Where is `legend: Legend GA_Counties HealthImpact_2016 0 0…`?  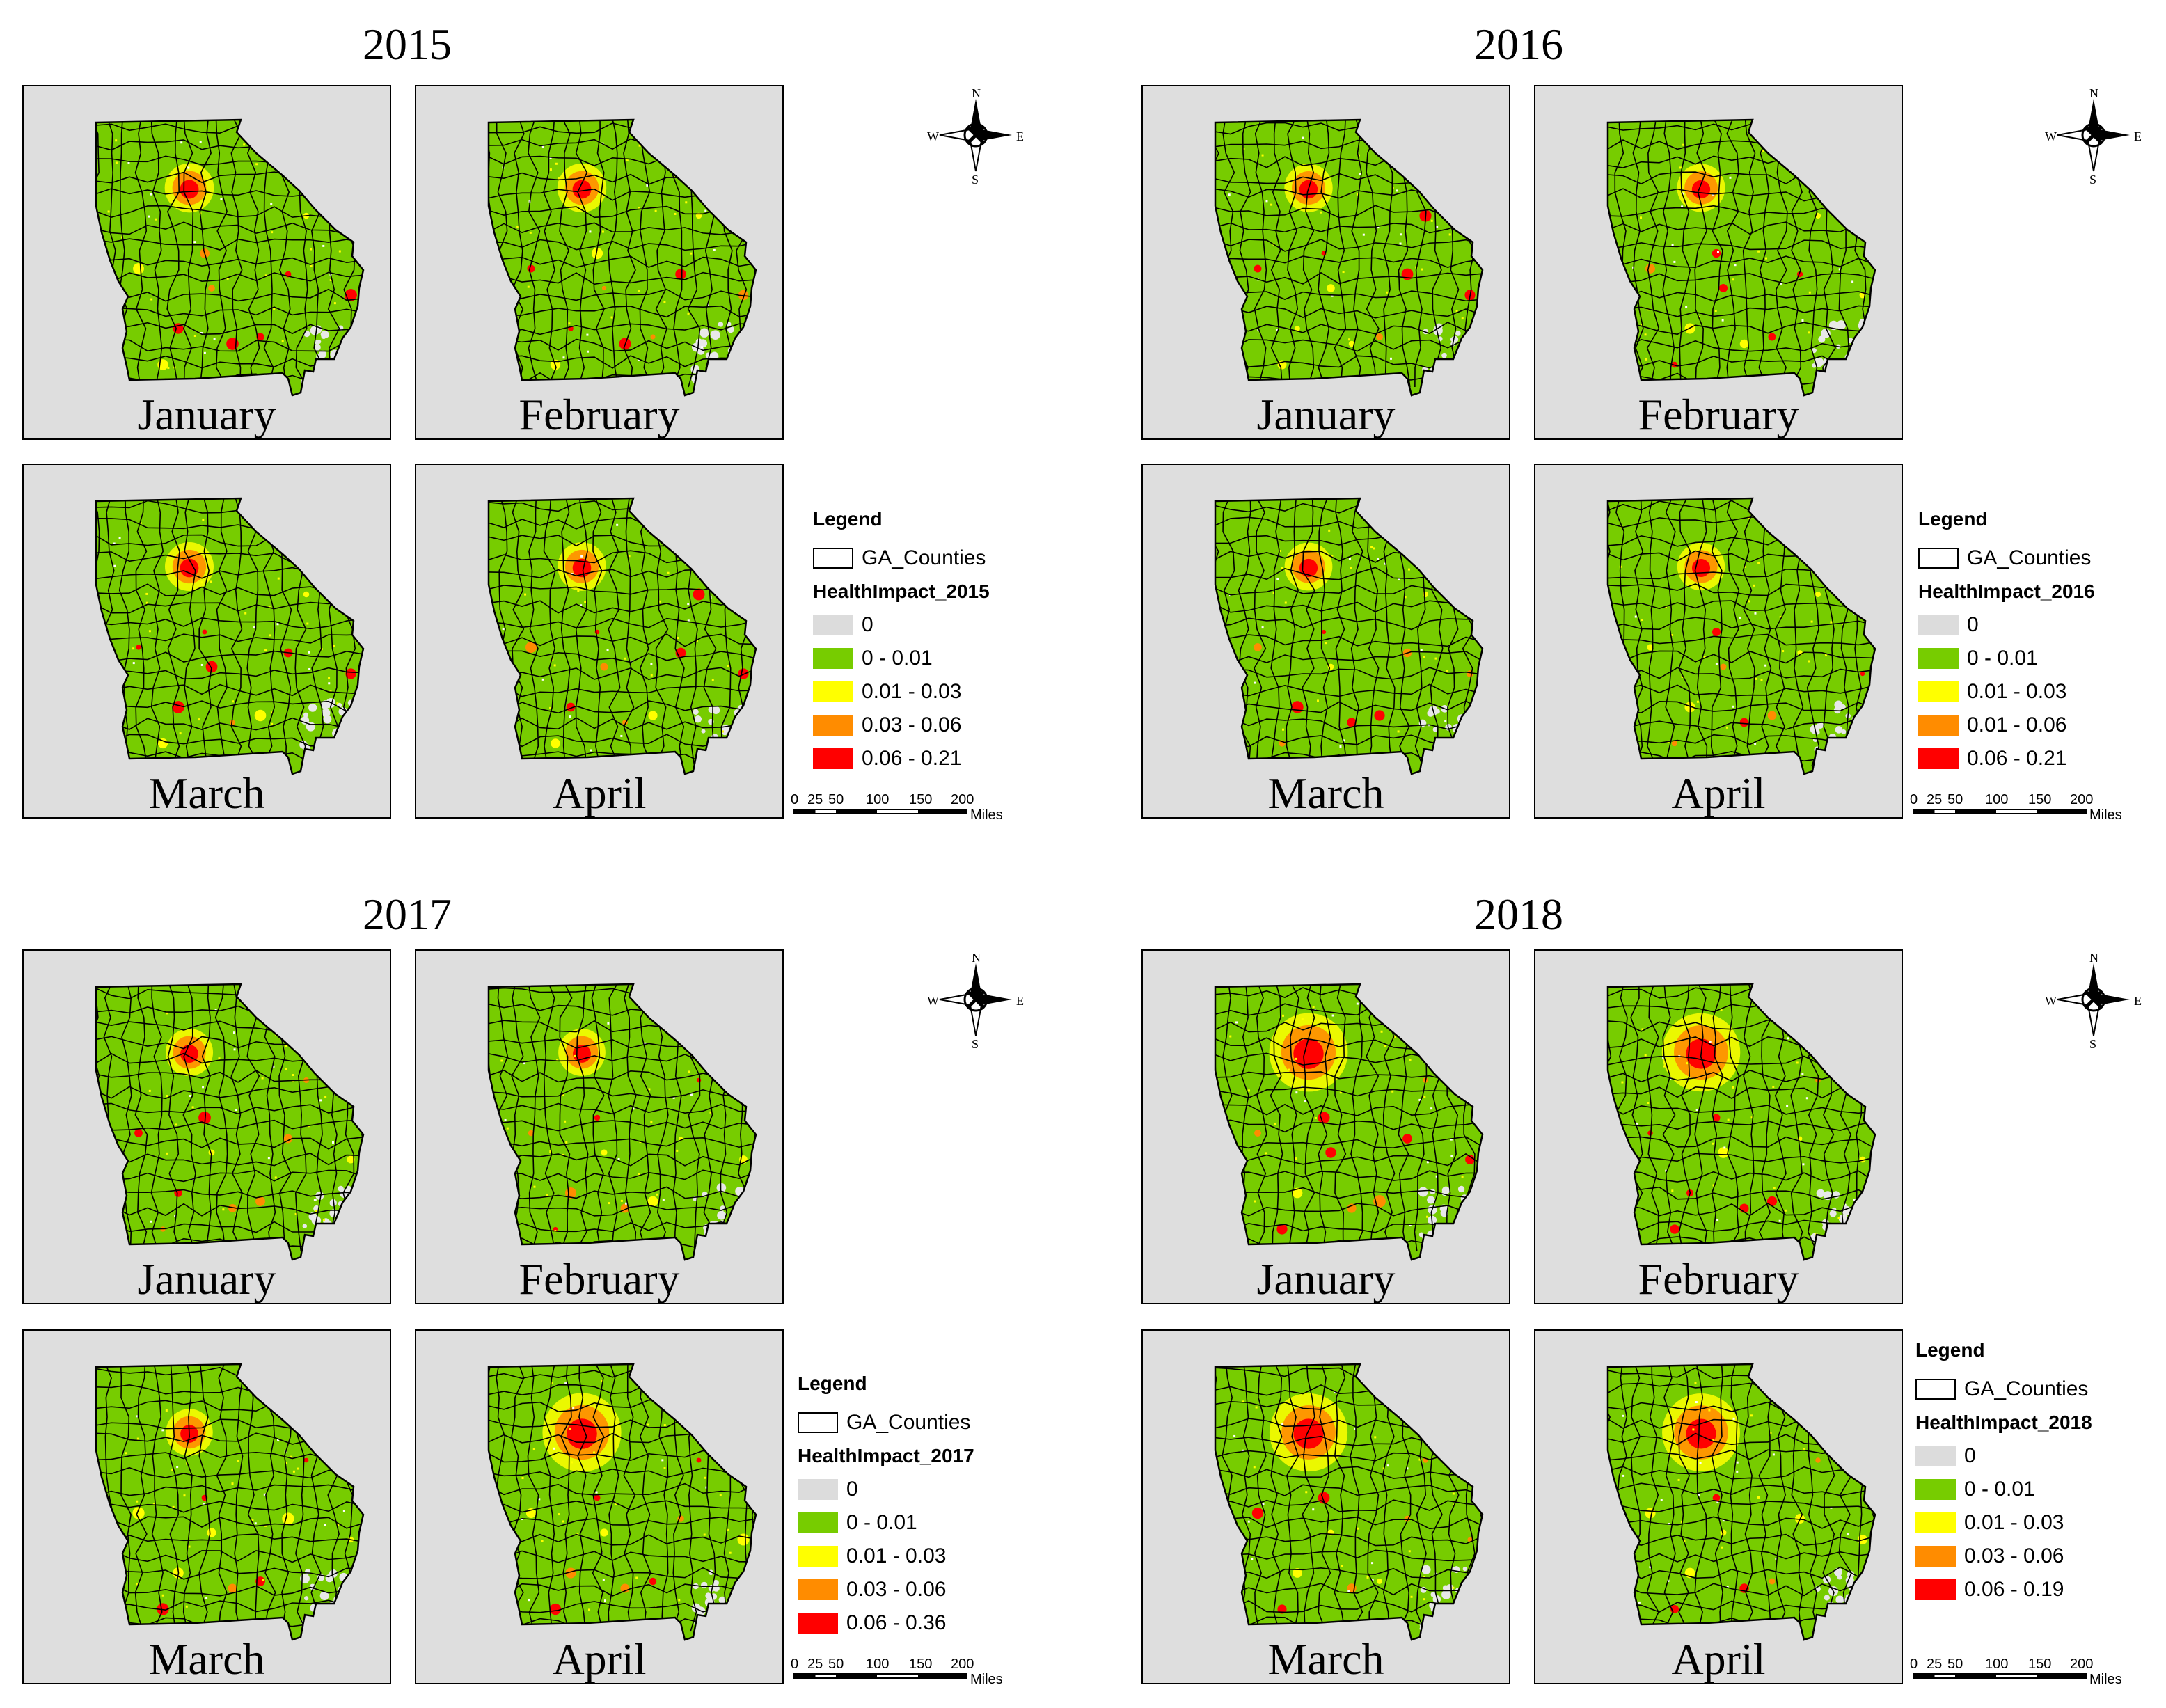 legend: Legend GA_Counties HealthImpact_2016 0 0… is located at coordinates (2037, 641).